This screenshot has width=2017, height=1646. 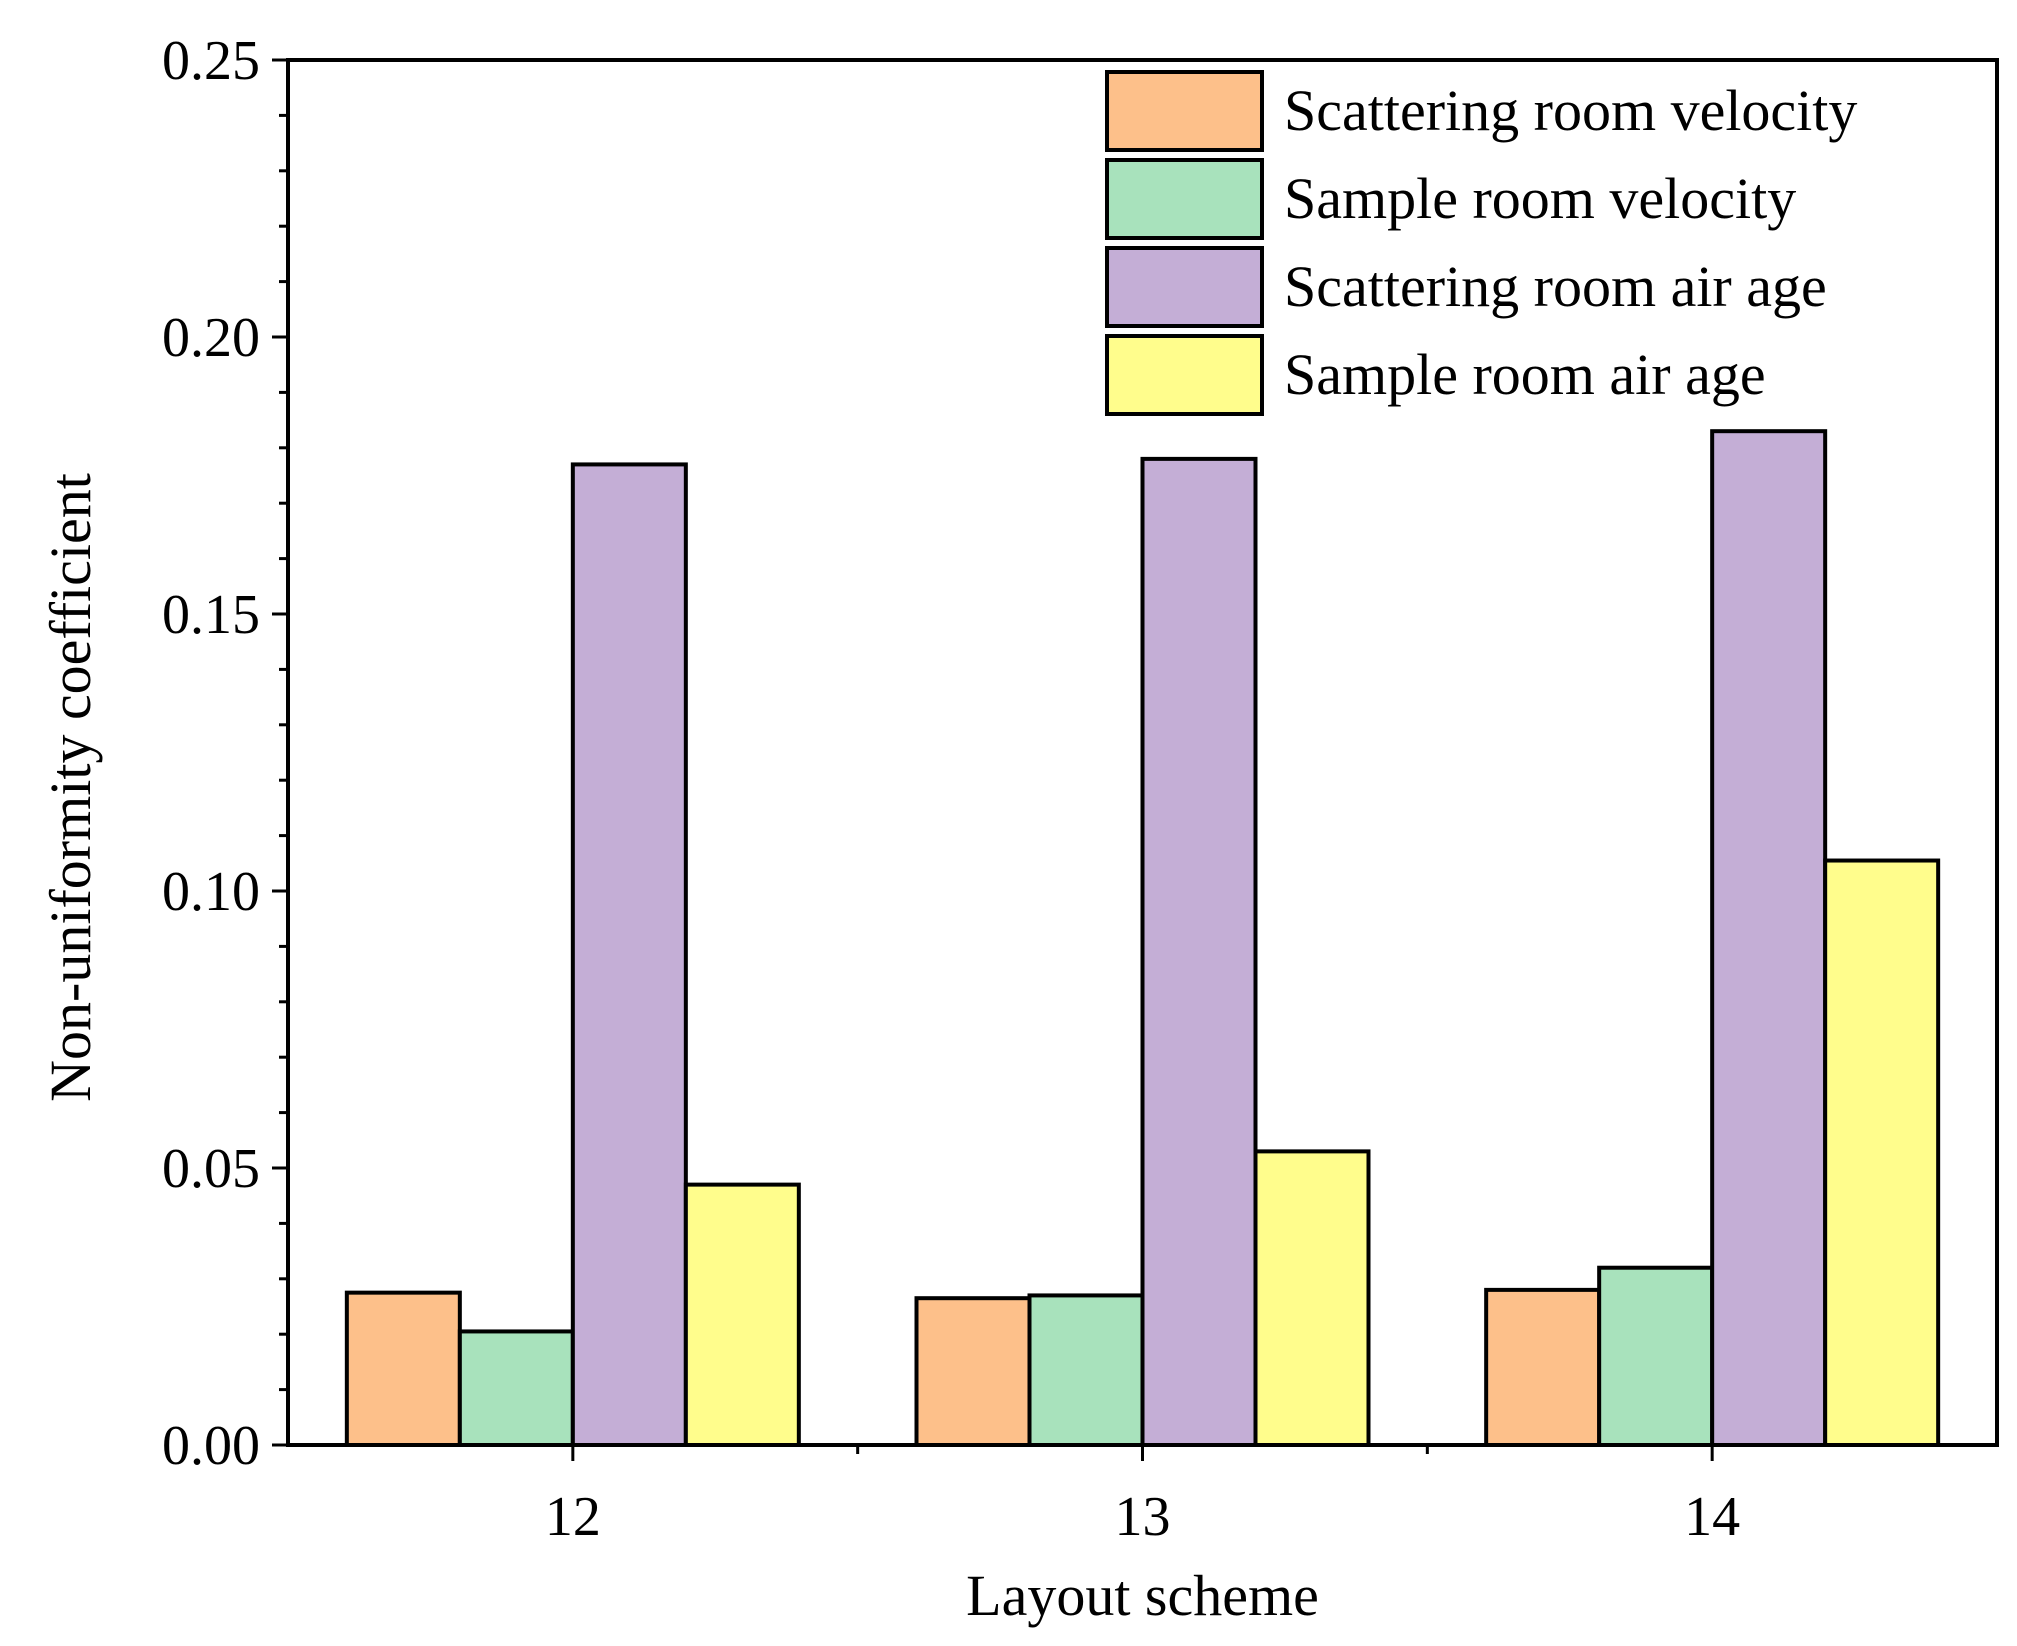 What do you see at coordinates (1540, 198) in the screenshot?
I see `legend-label: Sample room velocity` at bounding box center [1540, 198].